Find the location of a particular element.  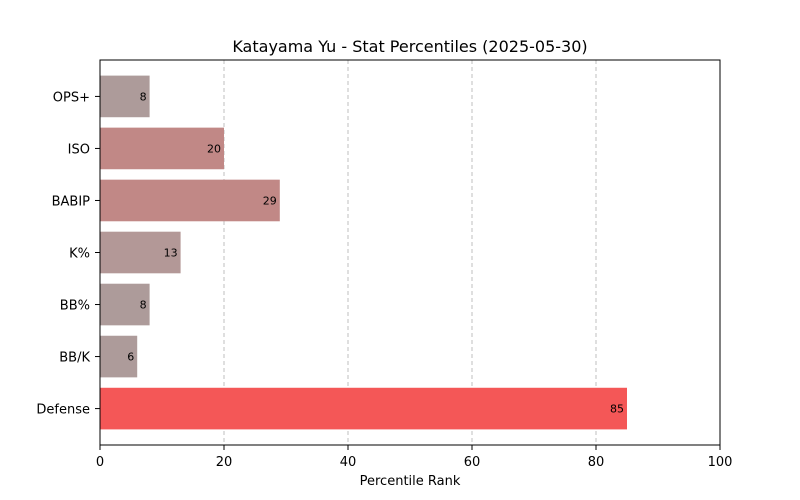

bar-value-label: 85 is located at coordinates (617, 409).